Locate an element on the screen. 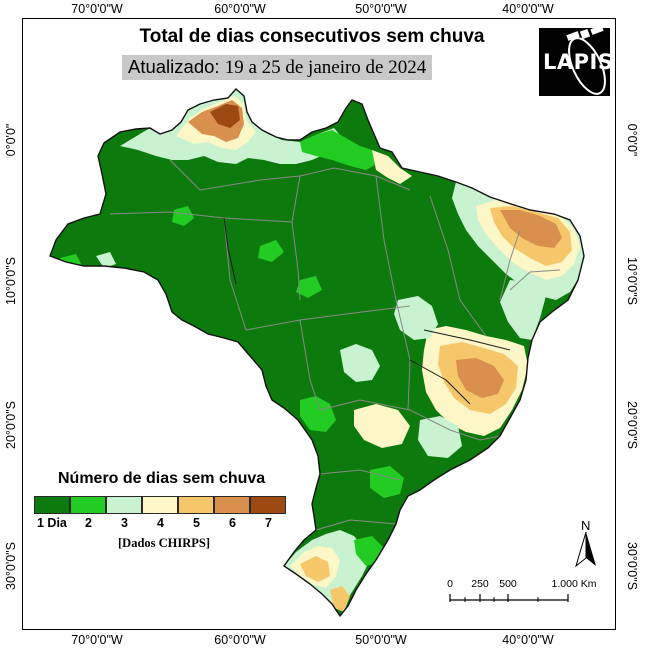  legend-label-2: 2 is located at coordinates (88, 523).